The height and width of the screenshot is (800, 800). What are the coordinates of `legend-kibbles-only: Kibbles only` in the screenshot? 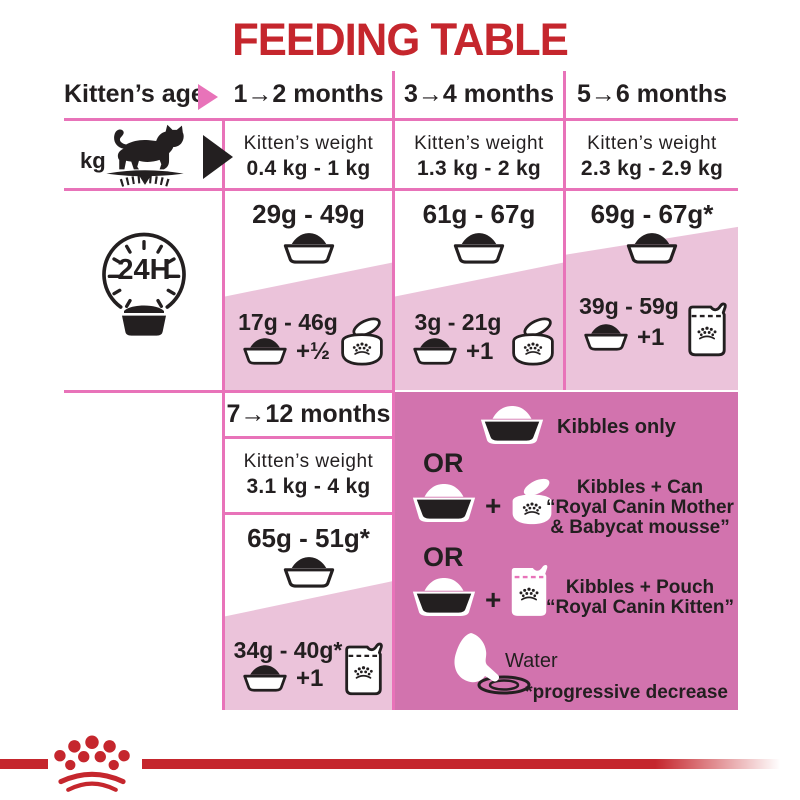 It's located at (616, 427).